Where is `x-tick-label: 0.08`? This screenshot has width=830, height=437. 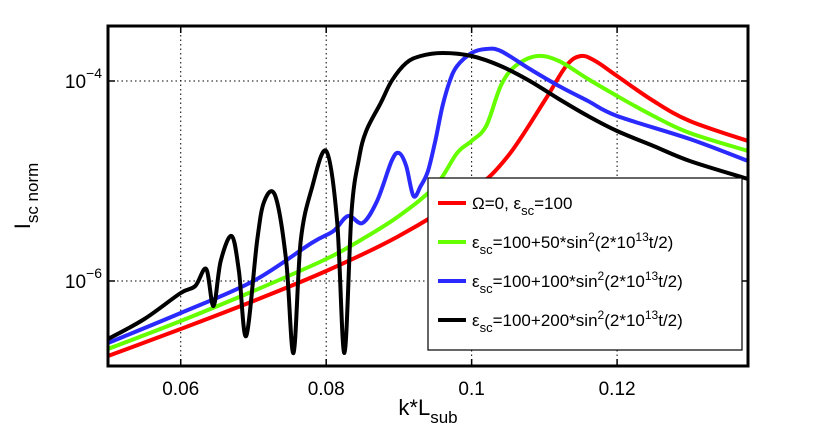
x-tick-label: 0.08 is located at coordinates (326, 389).